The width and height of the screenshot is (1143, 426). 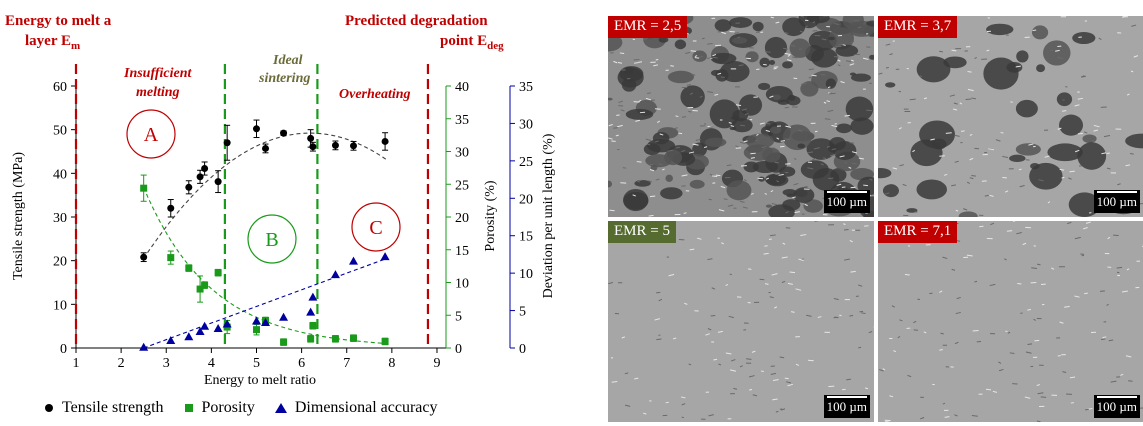 I want to click on energy-melt-subscript: m, so click(x=75, y=46).